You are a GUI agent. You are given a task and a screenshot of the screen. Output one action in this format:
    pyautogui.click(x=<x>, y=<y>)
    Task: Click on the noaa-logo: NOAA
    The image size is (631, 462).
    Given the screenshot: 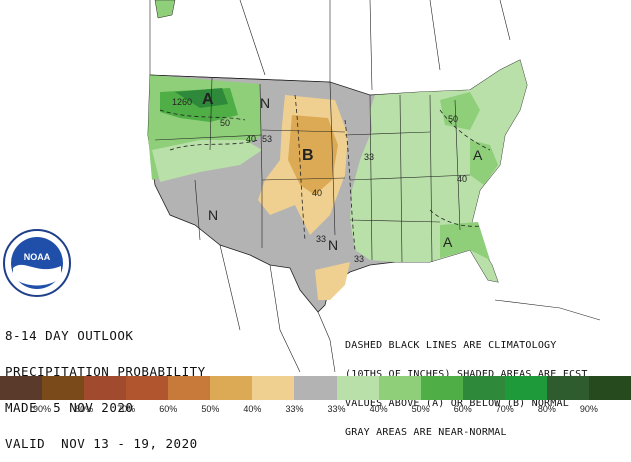 What is the action you would take?
    pyautogui.click(x=37, y=263)
    